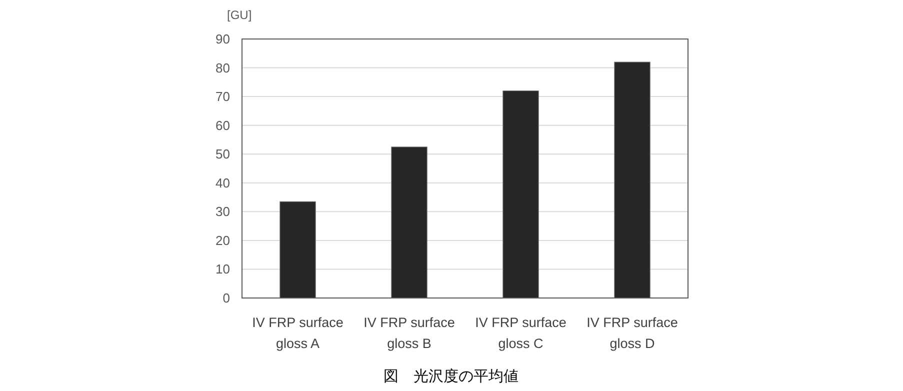  Describe the element at coordinates (298, 333) in the screenshot. I see `x-tick-label: IV FRP surface gloss A` at that location.